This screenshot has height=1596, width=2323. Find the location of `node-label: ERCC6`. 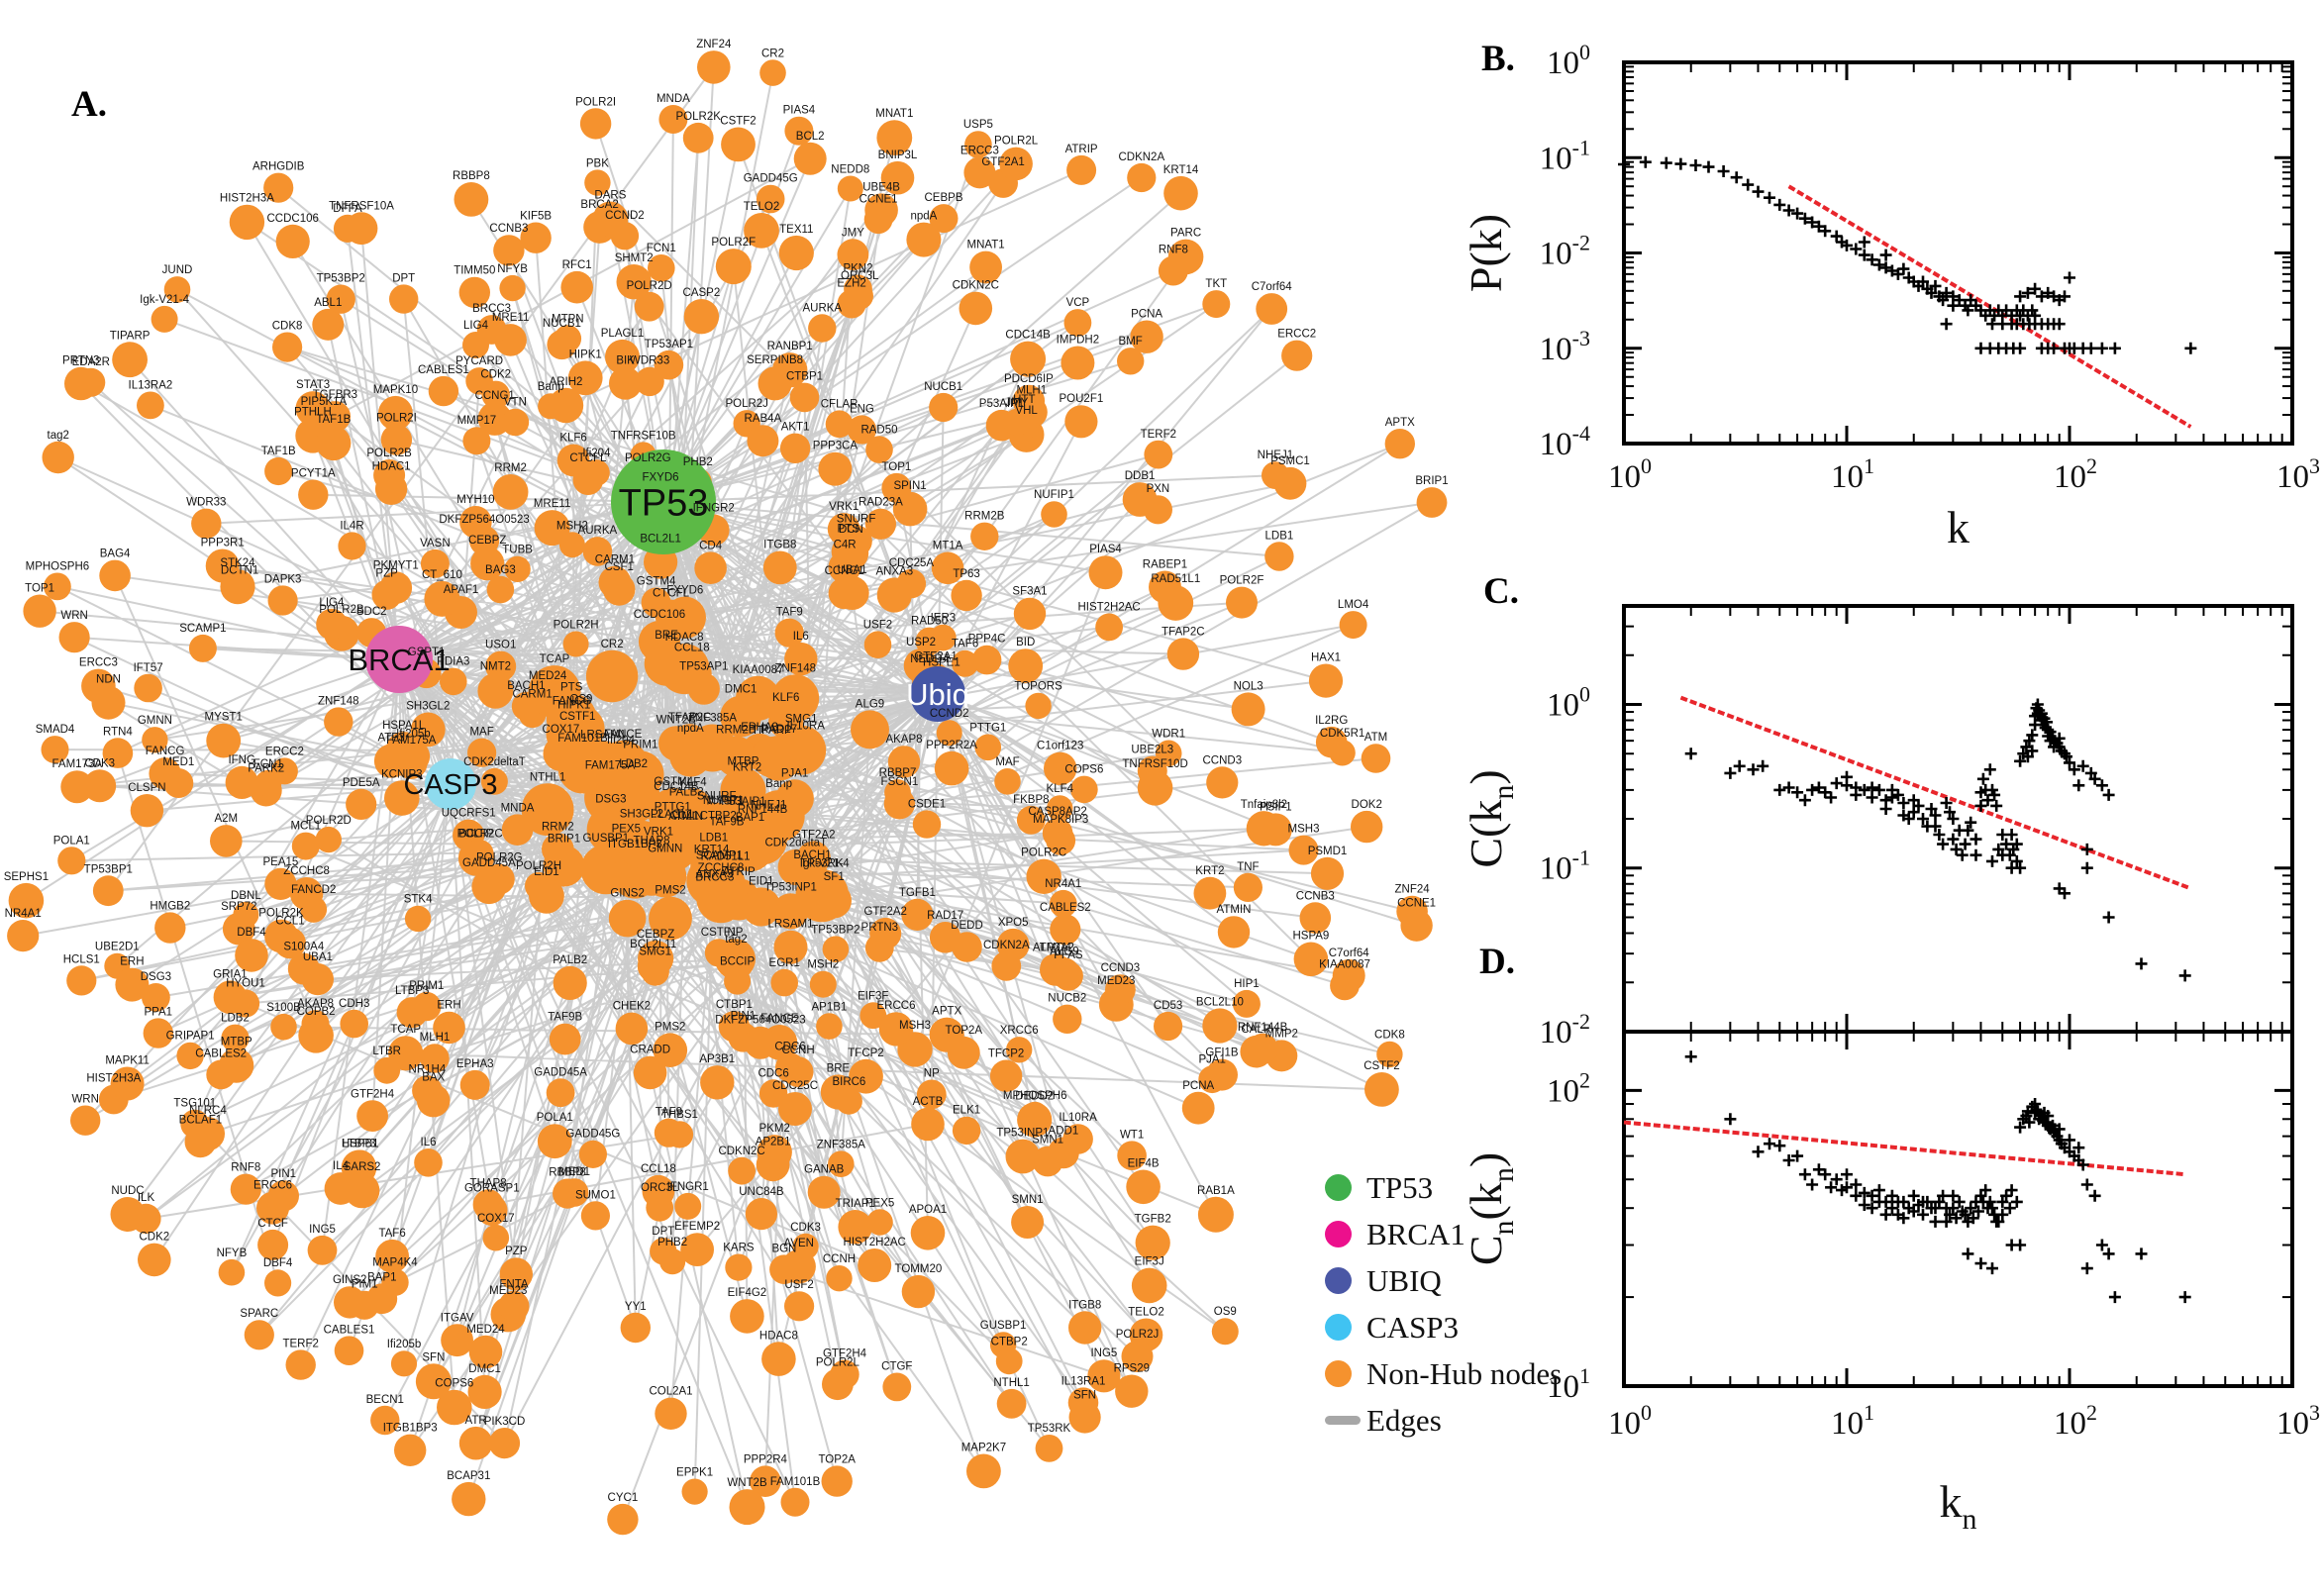

node-label: ERCC6 is located at coordinates (272, 1186).